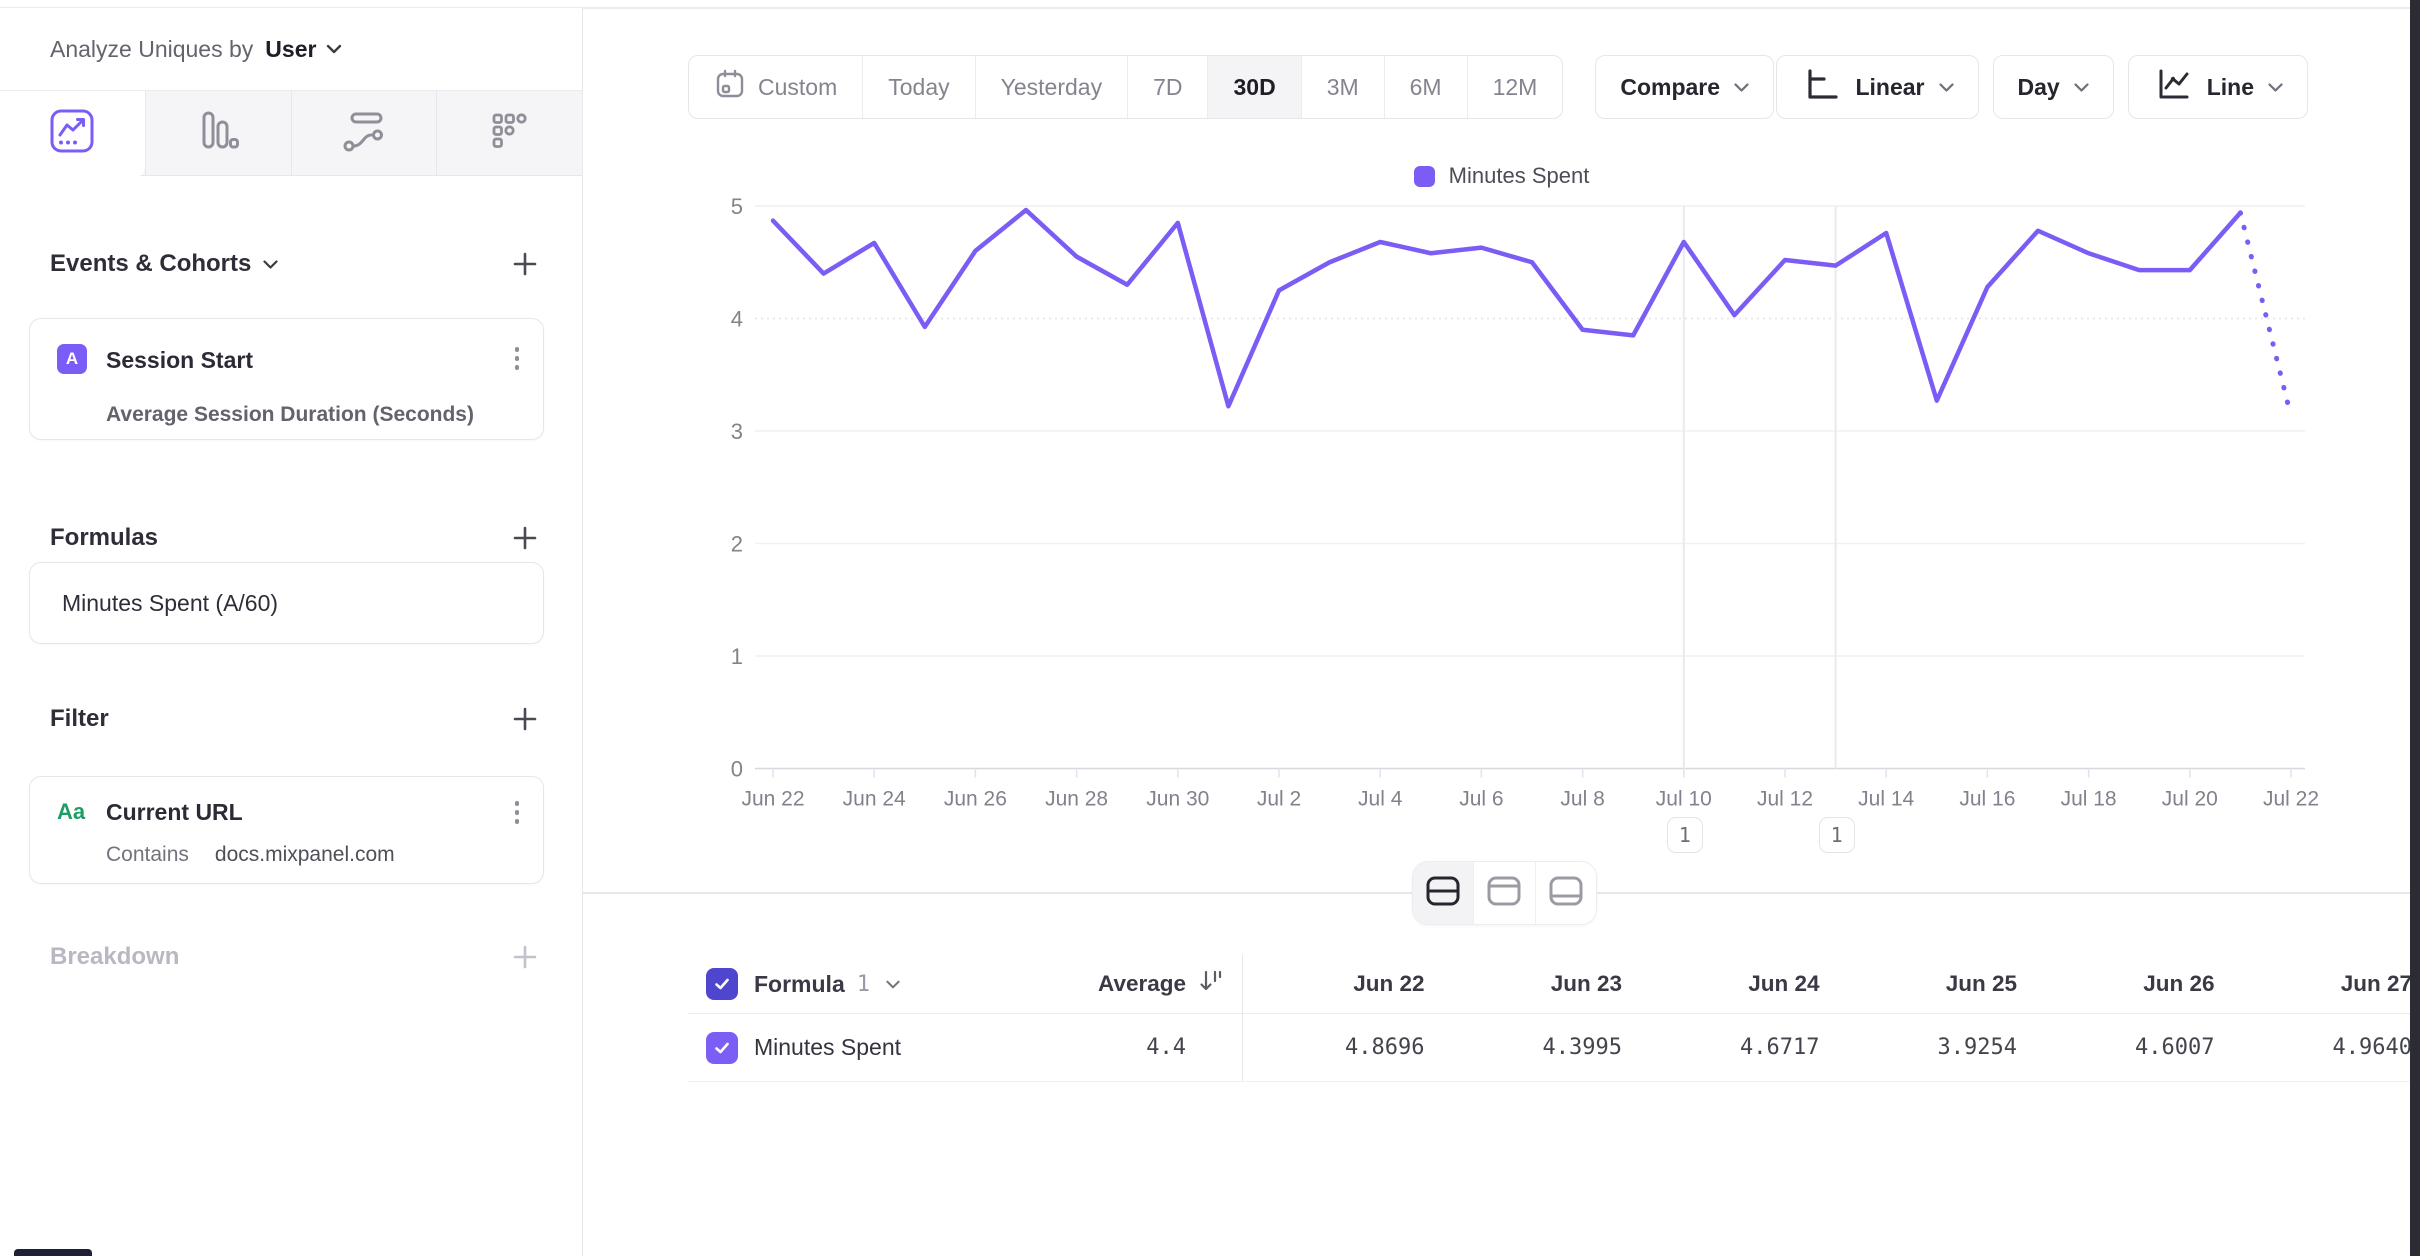 This screenshot has width=2420, height=1256. Describe the element at coordinates (304, 854) in the screenshot. I see `filter-value: docs.mixpanel.com` at that location.